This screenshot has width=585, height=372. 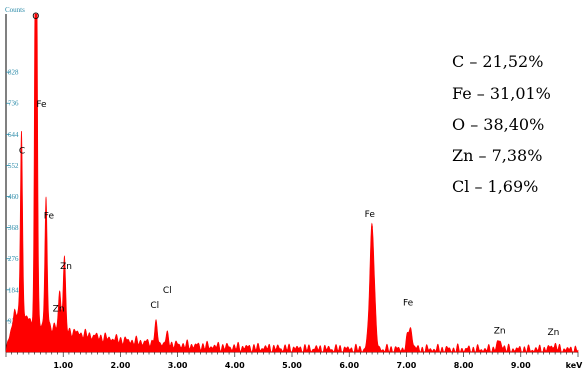 I want to click on x-tick-label: 8.00, so click(x=464, y=365).